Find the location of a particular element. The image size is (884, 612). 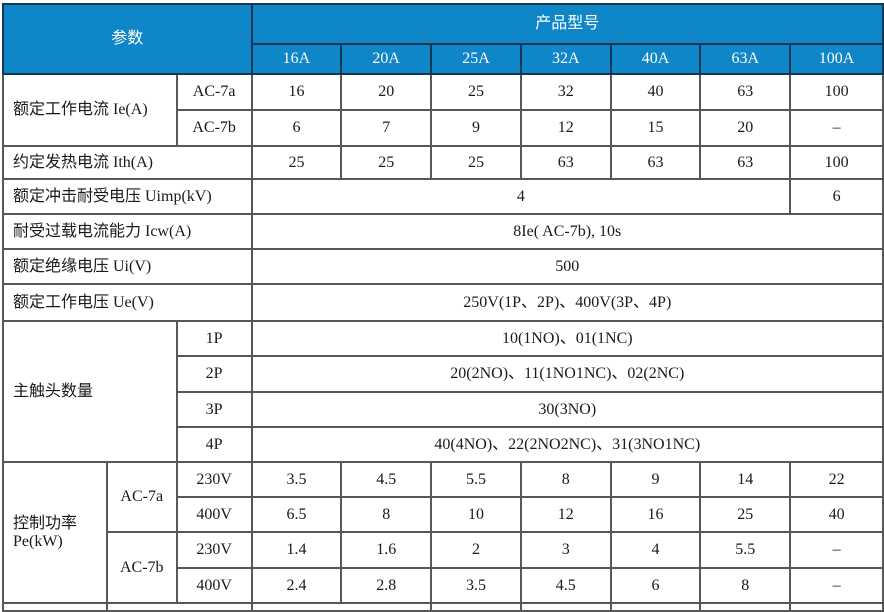

row-label-main-contacts: 主触头数量 is located at coordinates (90, 391).